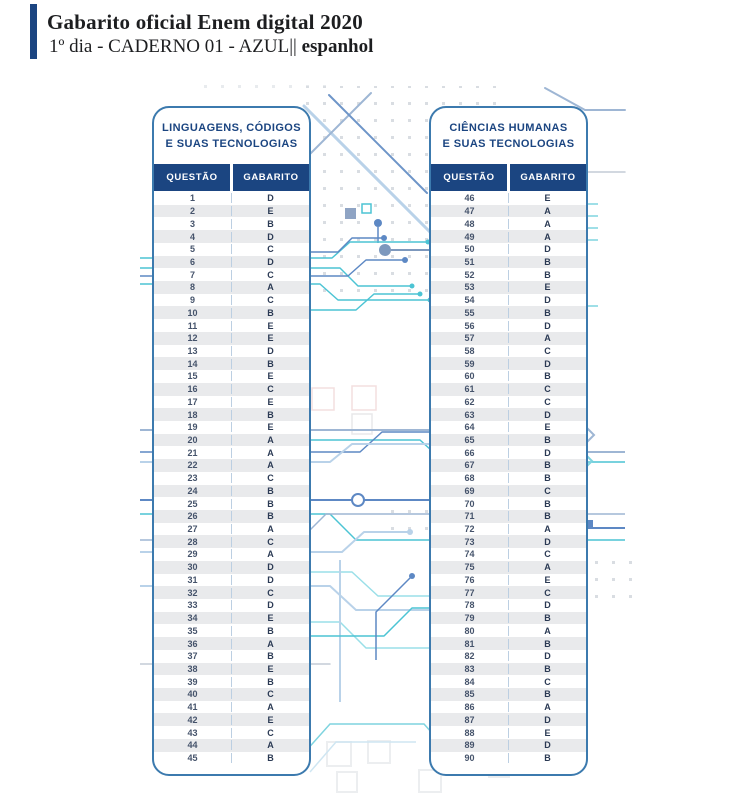 This screenshot has height=795, width=754. I want to click on table-row: 45 B, so click(231, 758).